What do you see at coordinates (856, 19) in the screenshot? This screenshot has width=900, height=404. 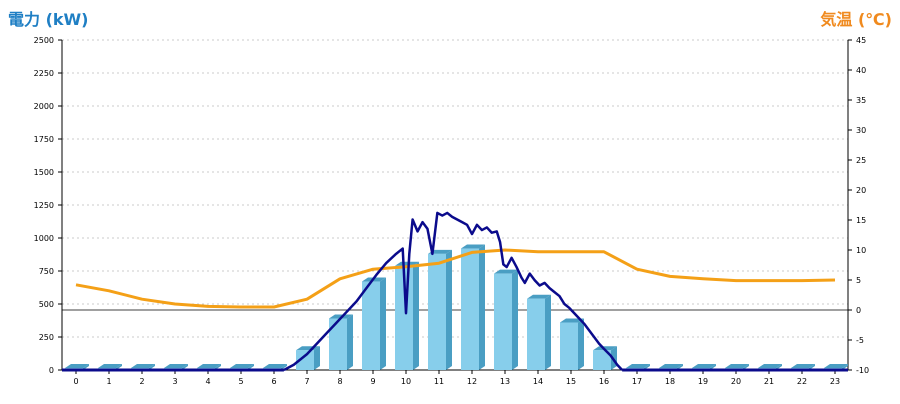 I see `right-axis-title: 気温 (℃)` at bounding box center [856, 19].